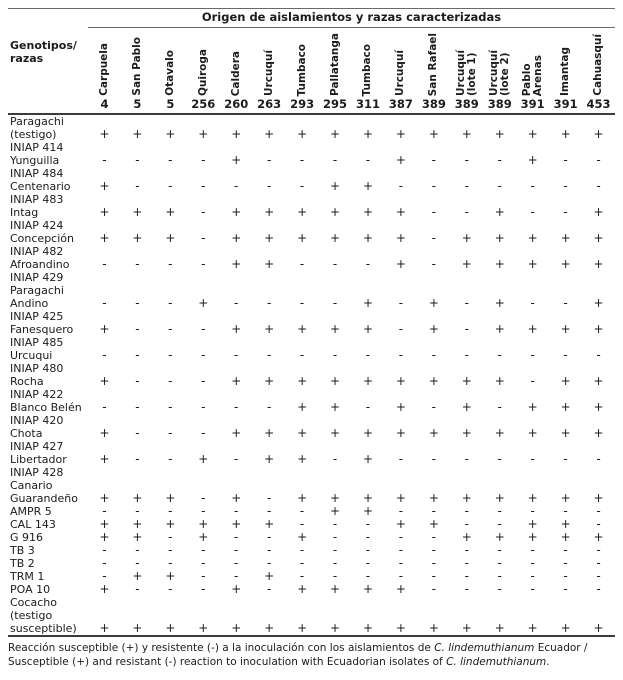 This screenshot has width=623, height=680. Describe the element at coordinates (532, 75) in the screenshot. I see `column-origin-text: Pablo Arenas` at that location.